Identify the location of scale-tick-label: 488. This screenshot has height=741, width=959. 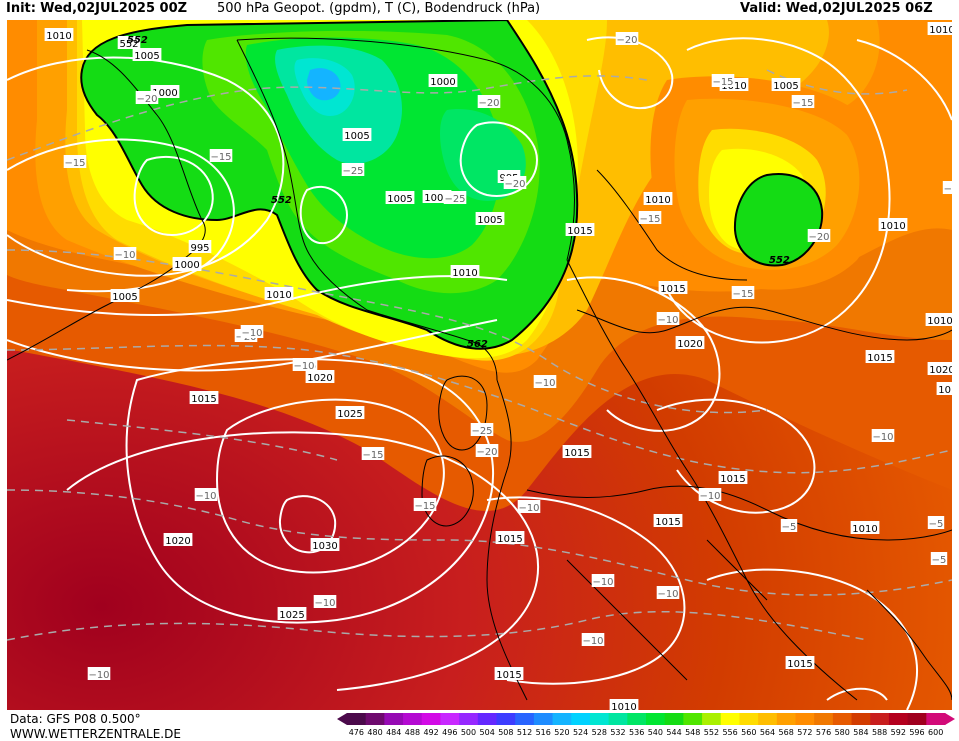
(412, 732).